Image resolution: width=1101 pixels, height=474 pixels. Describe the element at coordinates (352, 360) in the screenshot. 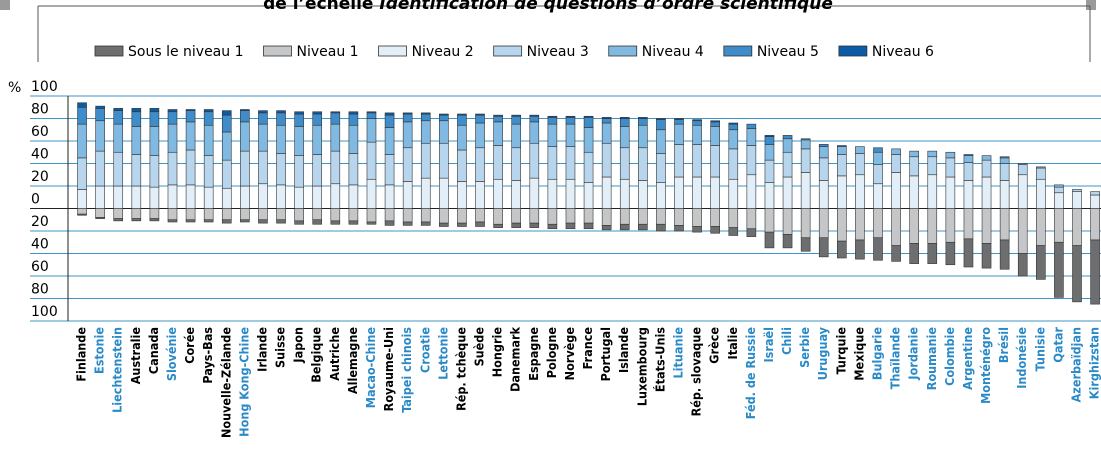

I see `x-tick-label: Allemagne` at that location.